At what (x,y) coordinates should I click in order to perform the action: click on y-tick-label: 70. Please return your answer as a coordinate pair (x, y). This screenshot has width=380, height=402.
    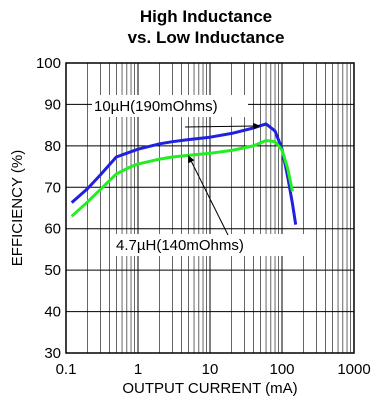
    Looking at the image, I should click on (52, 187).